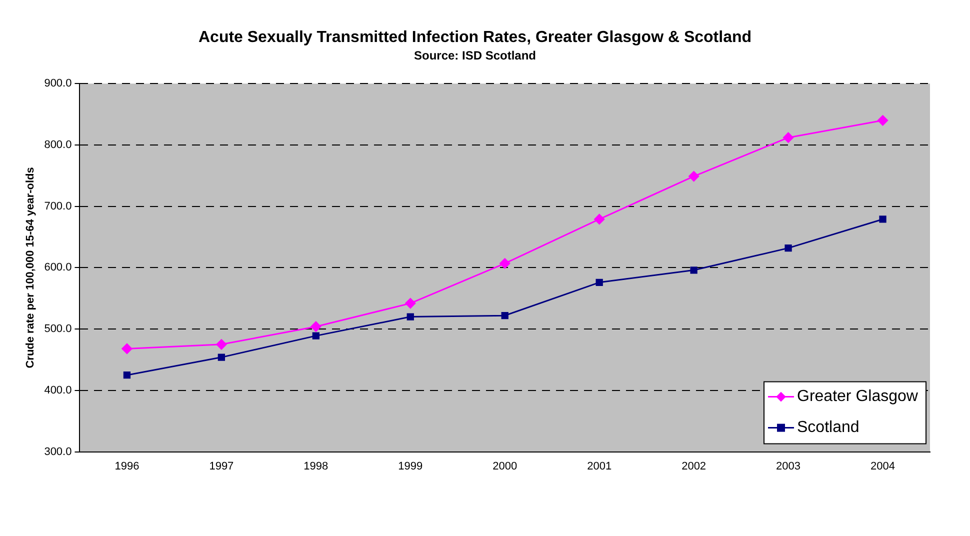  What do you see at coordinates (599, 466) in the screenshot?
I see `x-tick-label: 2001` at bounding box center [599, 466].